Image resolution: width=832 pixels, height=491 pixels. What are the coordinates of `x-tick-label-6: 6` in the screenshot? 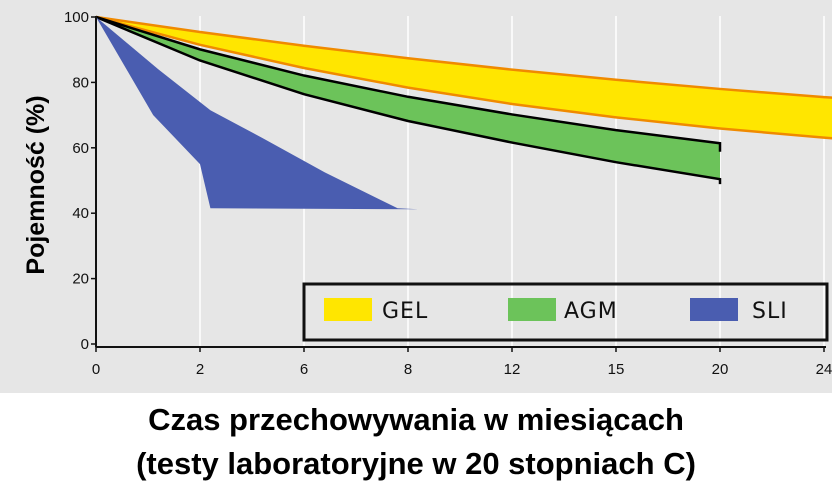 It's located at (304, 369).